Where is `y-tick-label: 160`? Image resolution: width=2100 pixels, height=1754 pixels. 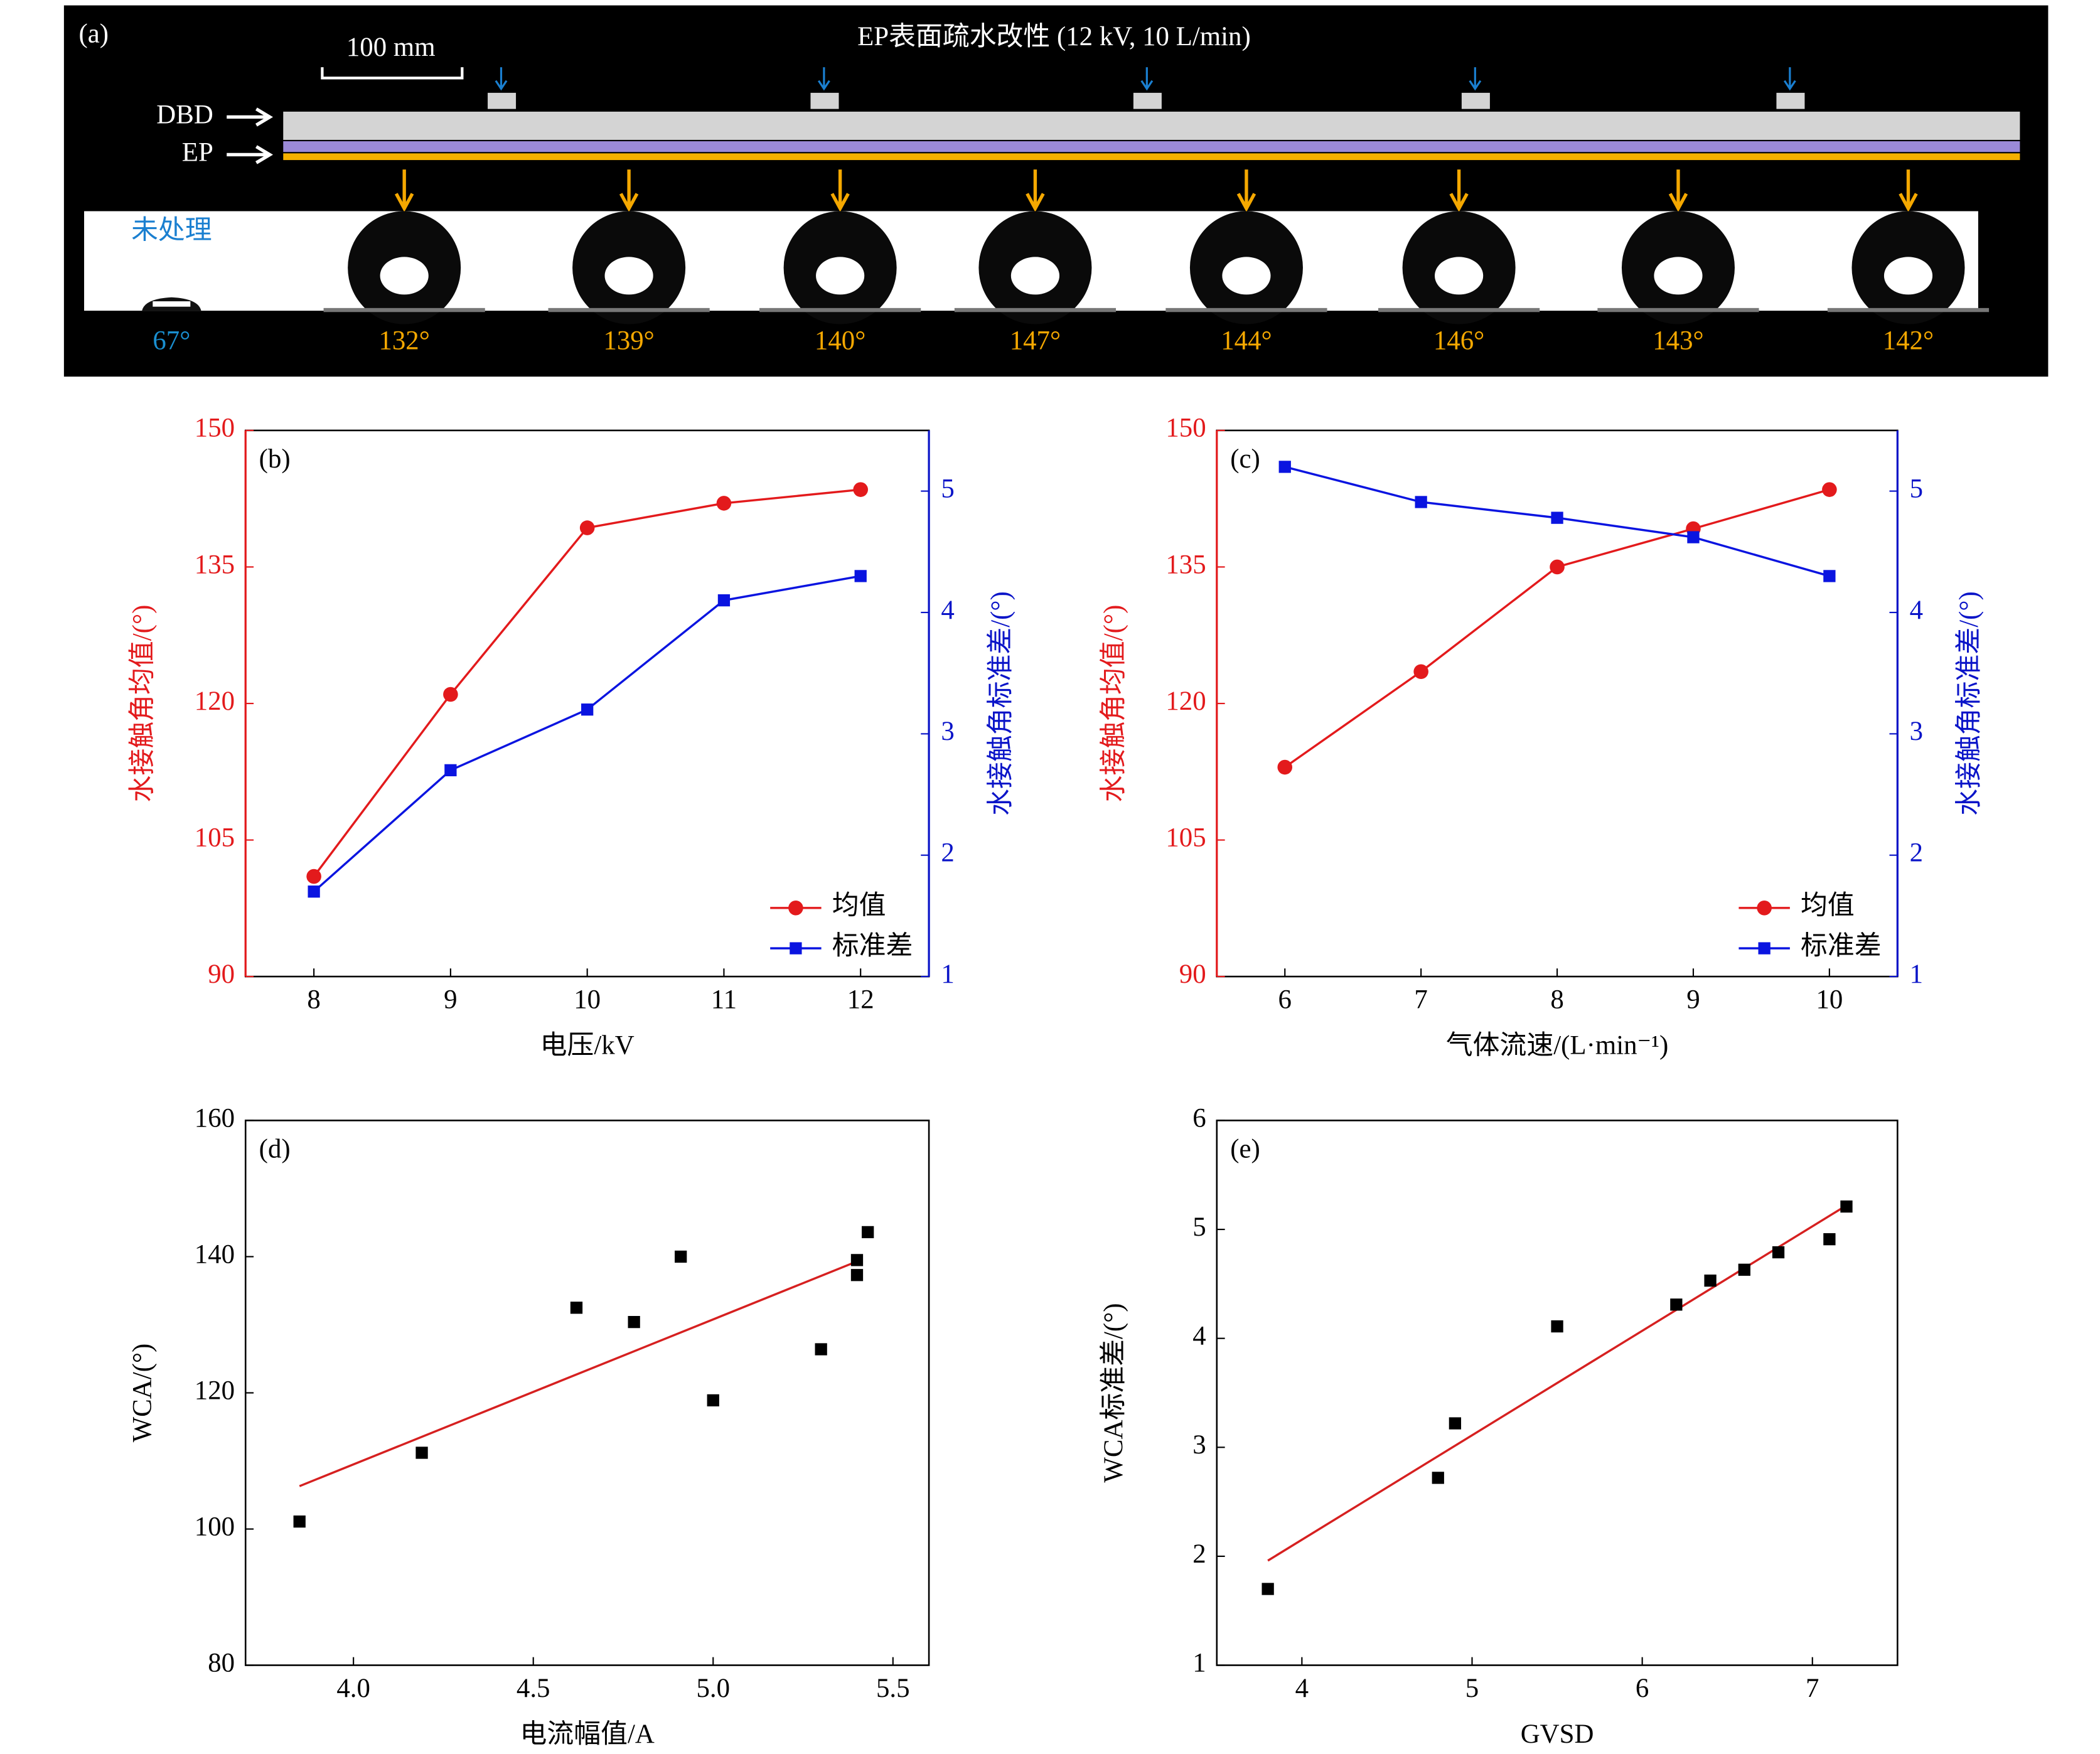
y-tick-label: 160 is located at coordinates (215, 1118).